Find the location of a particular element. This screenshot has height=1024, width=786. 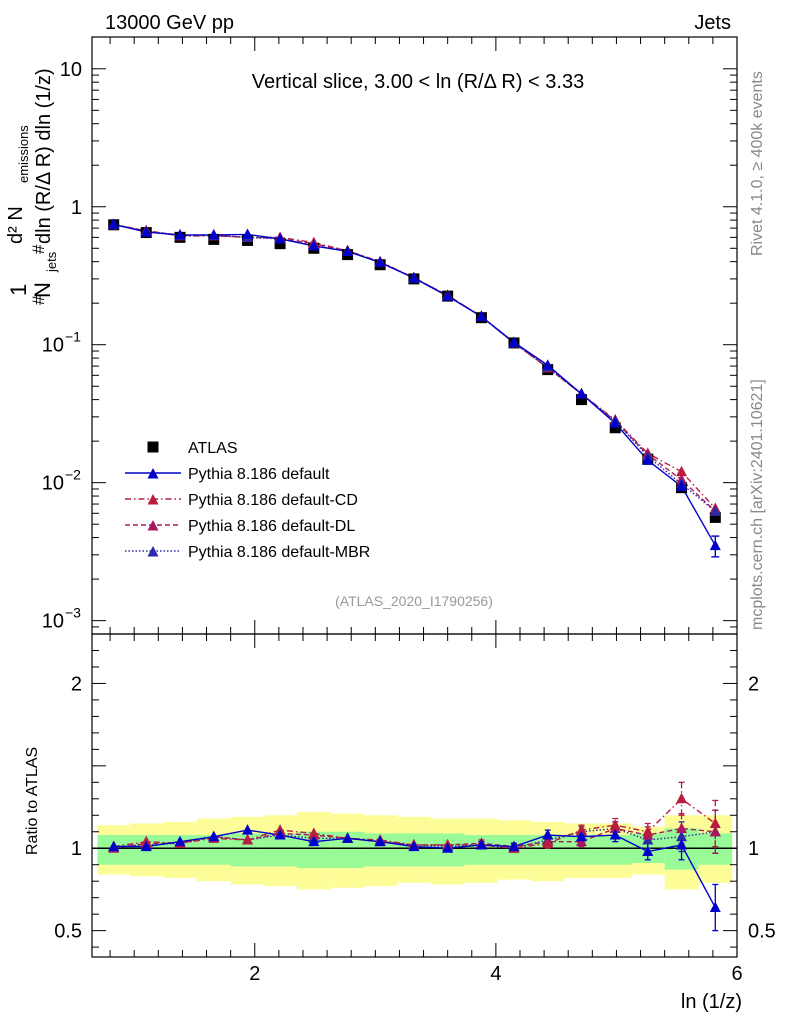

x-tick-label: 6 is located at coordinates (736, 974).